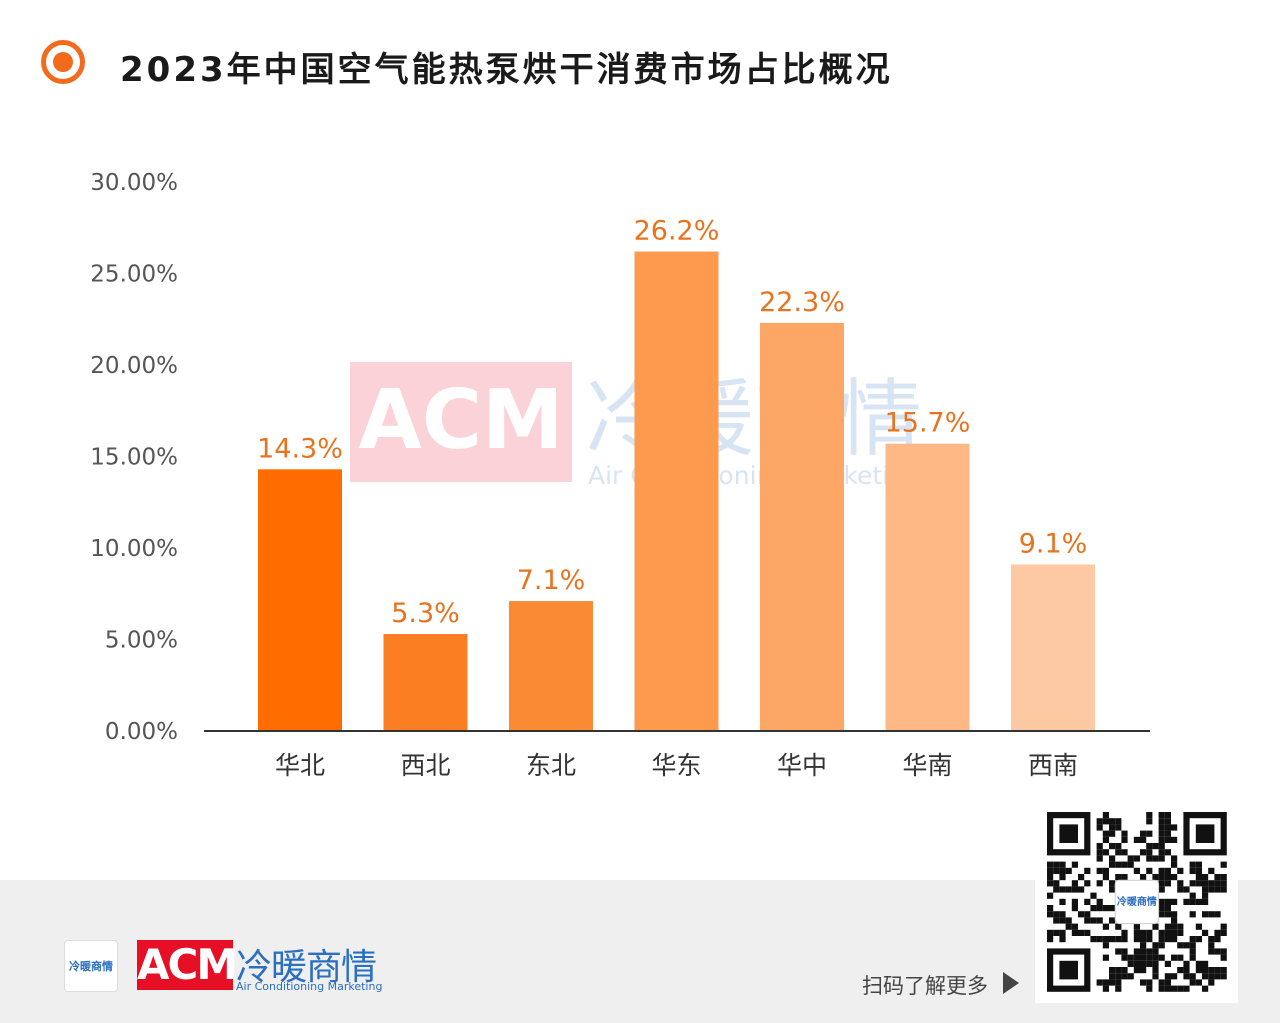 The image size is (1280, 1023). Describe the element at coordinates (802, 302) in the screenshot. I see `data-label: 22.3%` at that location.